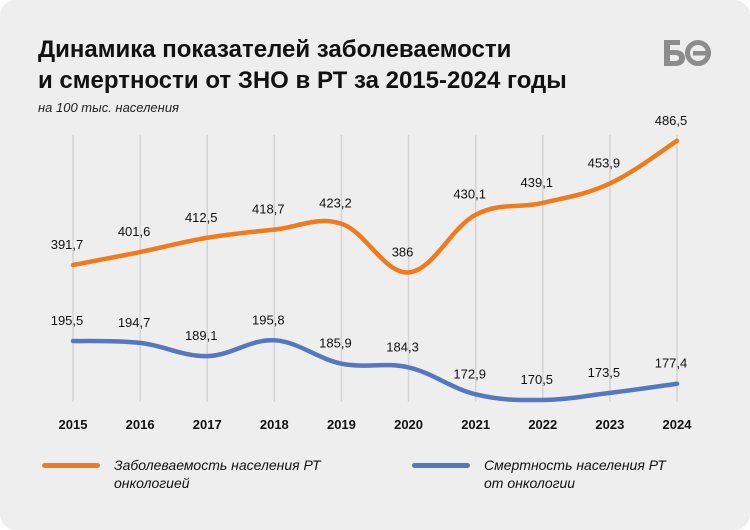  What do you see at coordinates (469, 373) in the screenshot?
I see `data-label-s2-2021: 172,9` at bounding box center [469, 373].